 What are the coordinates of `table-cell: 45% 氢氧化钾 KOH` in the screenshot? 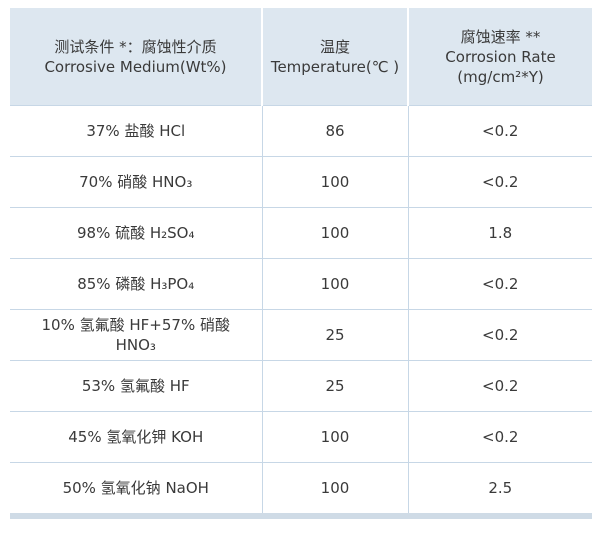 It's located at (136, 437).